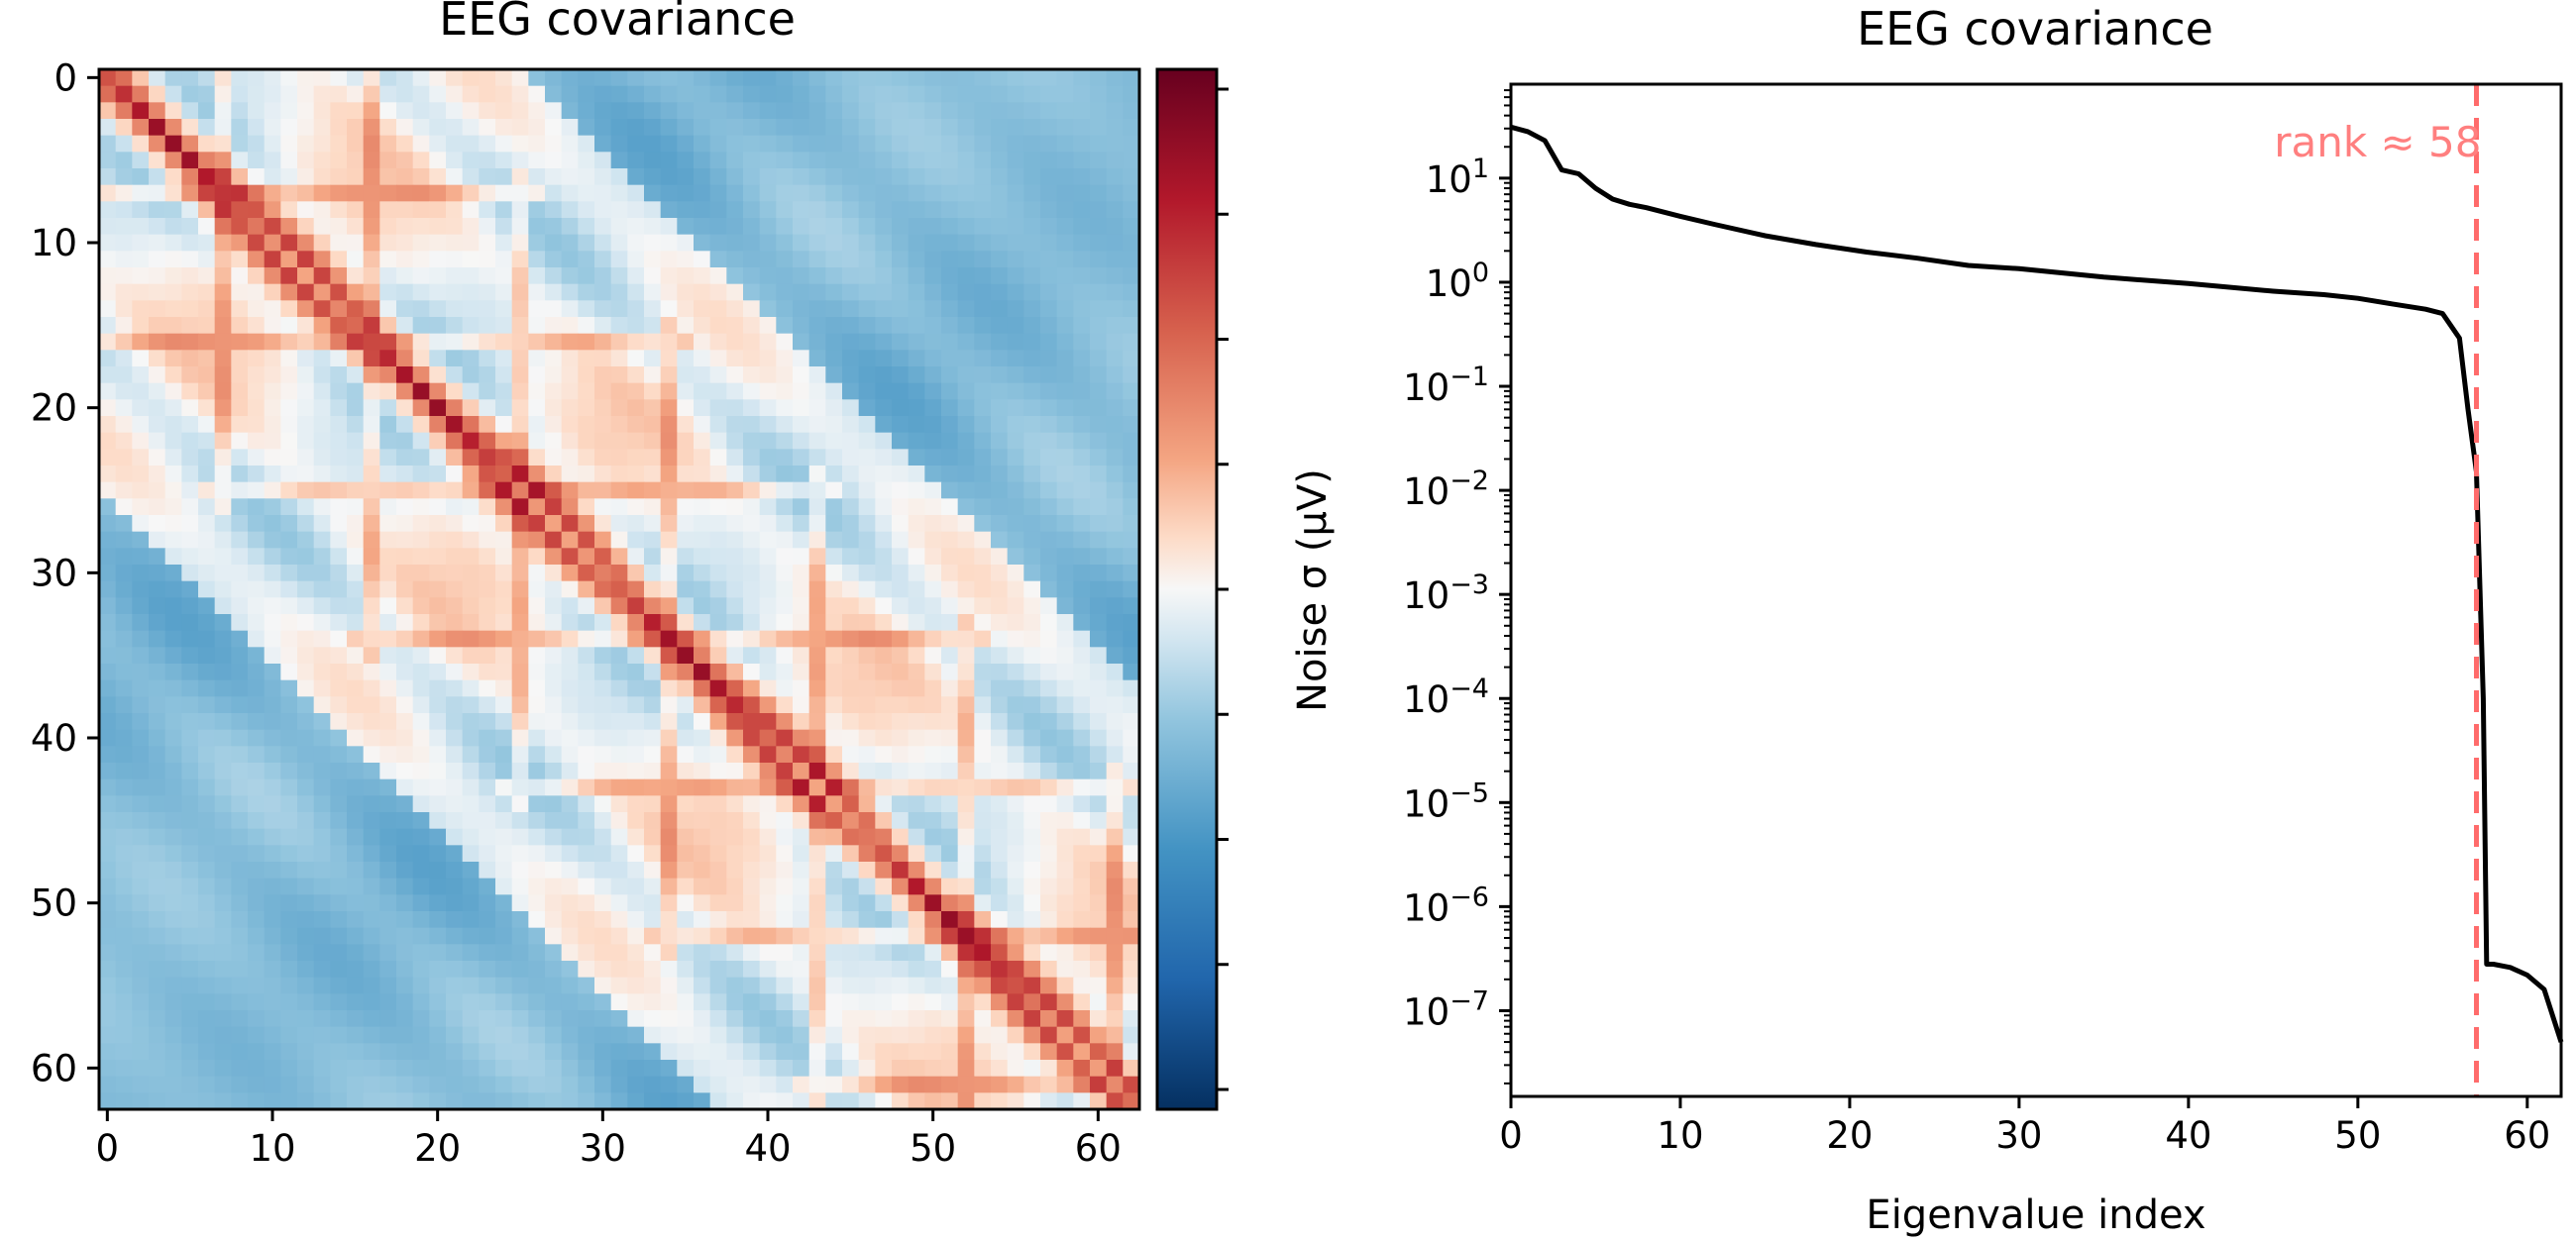  Describe the element at coordinates (768, 1148) in the screenshot. I see `heatmap-x-tick-label: 40` at that location.